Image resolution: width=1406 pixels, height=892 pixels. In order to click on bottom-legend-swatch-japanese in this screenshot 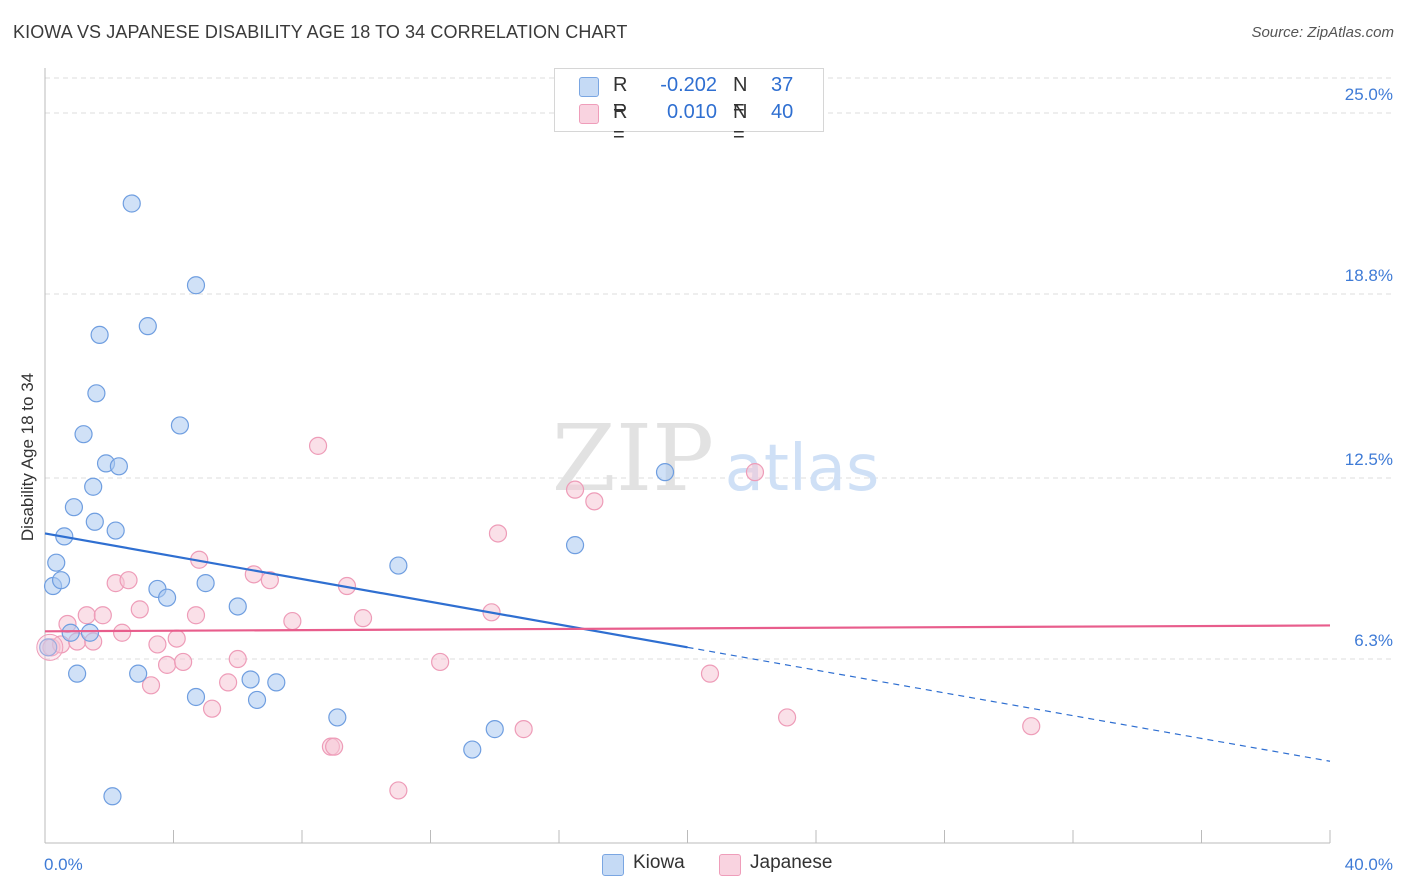, I will do `click(730, 865)`.